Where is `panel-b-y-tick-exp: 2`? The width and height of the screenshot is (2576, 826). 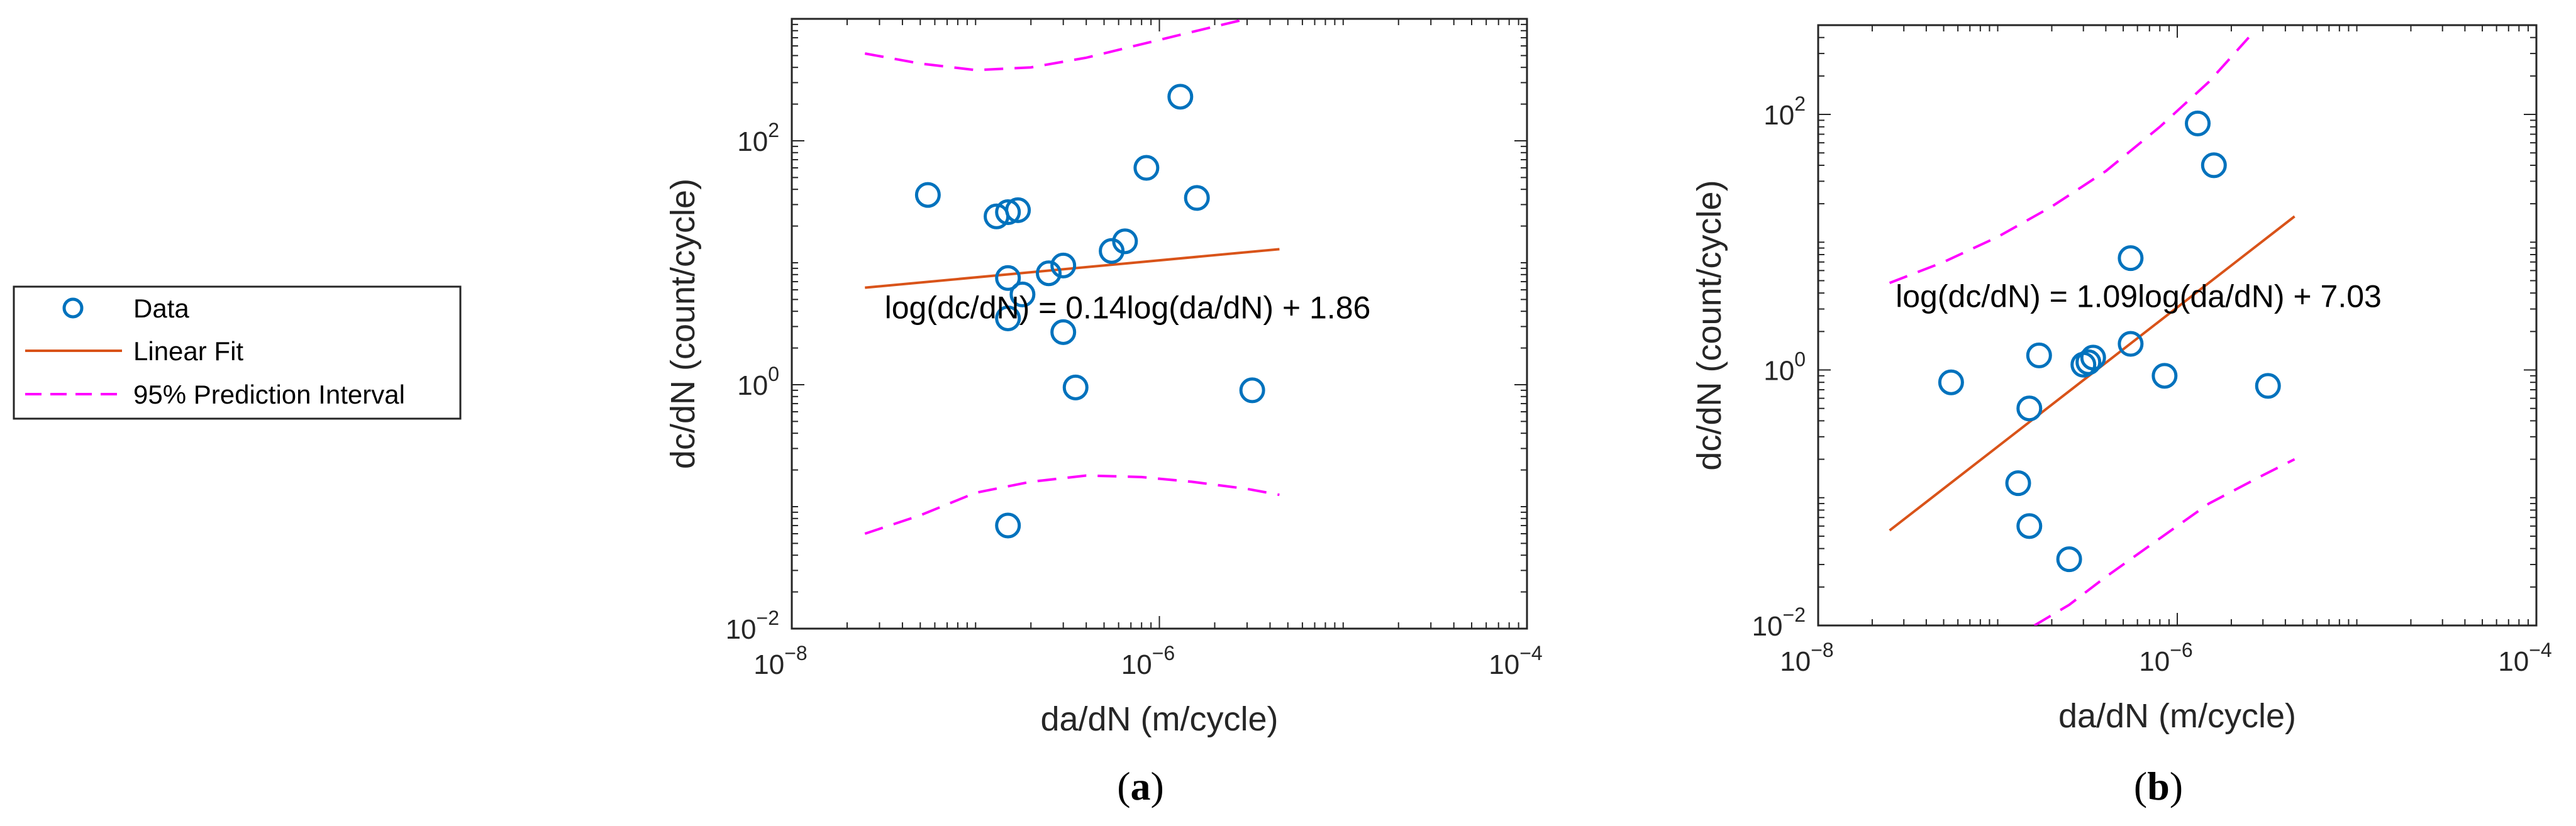
panel-b-y-tick-exp: 2 is located at coordinates (1800, 103).